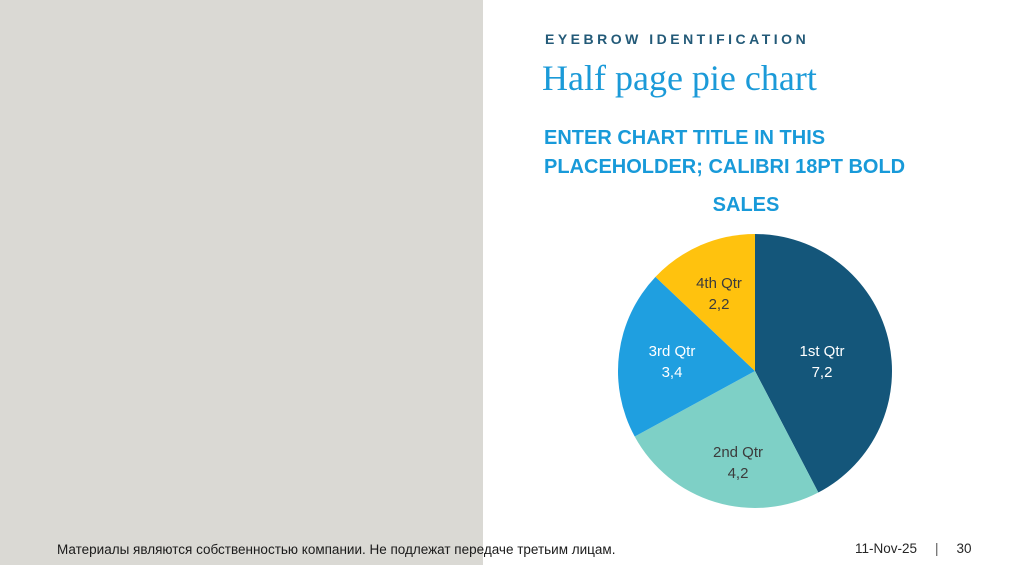  Describe the element at coordinates (679, 78) in the screenshot. I see `page-title: Half page pie chart` at that location.